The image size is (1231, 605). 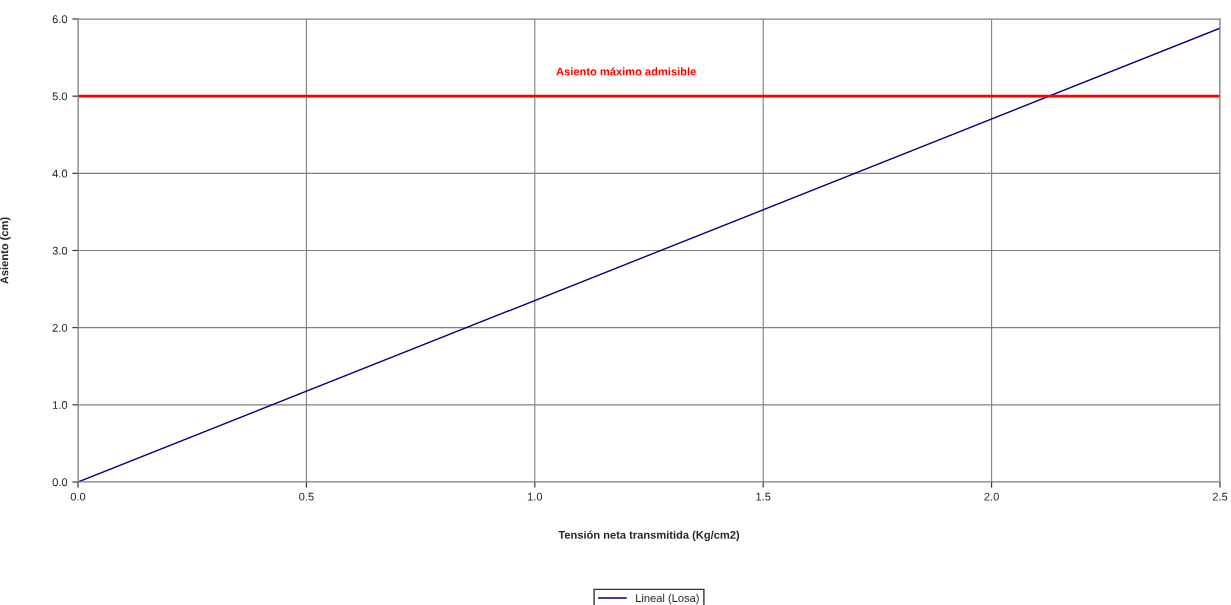 What do you see at coordinates (649, 536) in the screenshot?
I see `x-axis-title: Tensión neta transmitida (Kg/cm2)` at bounding box center [649, 536].